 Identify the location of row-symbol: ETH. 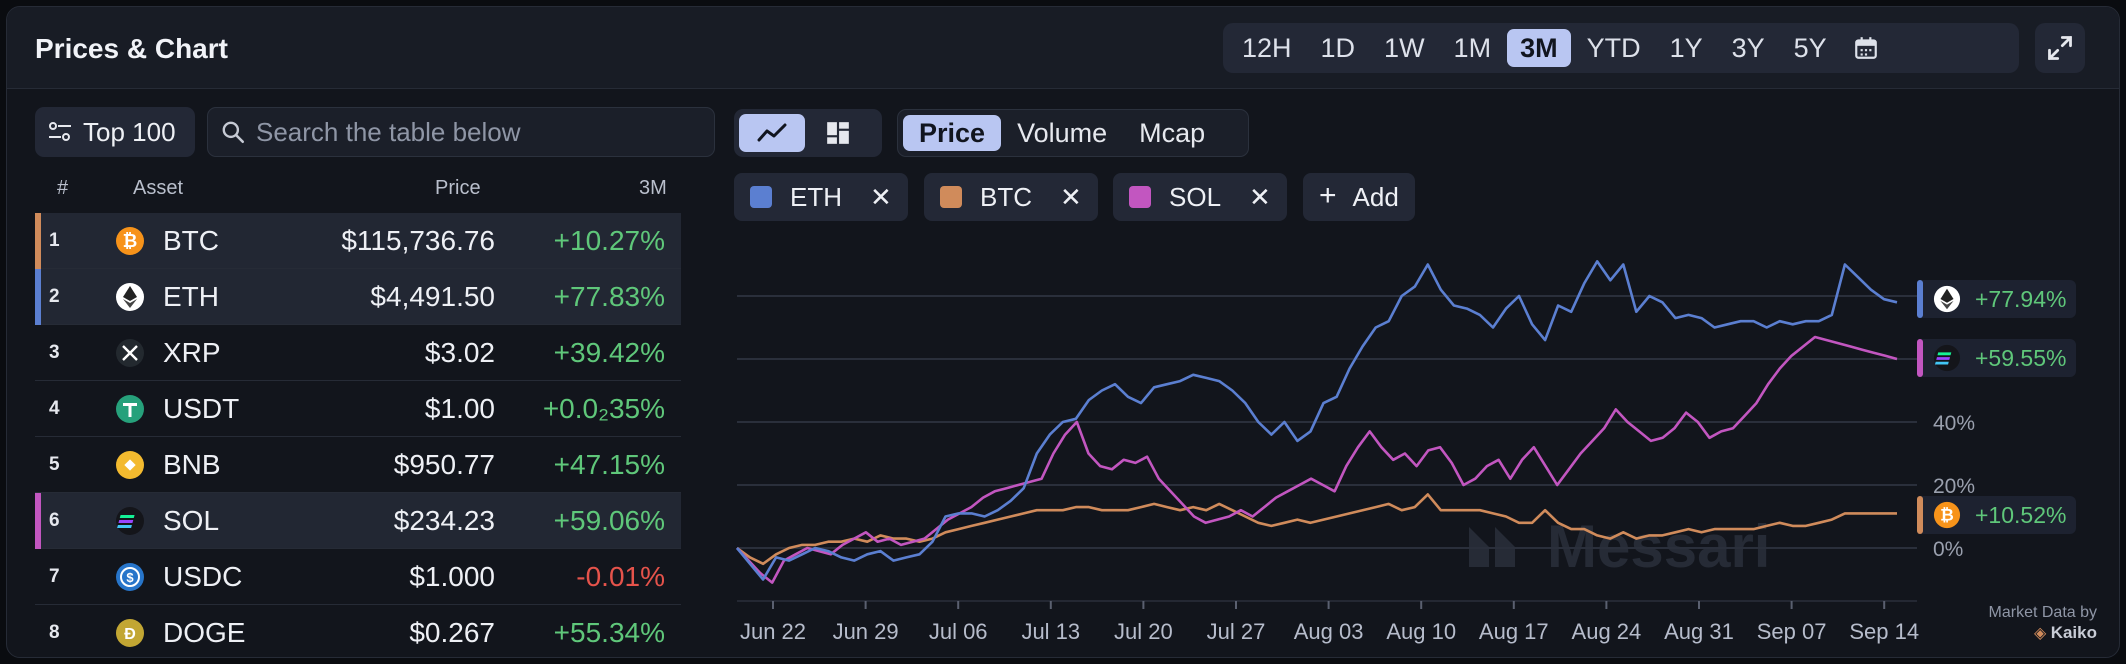
(191, 296).